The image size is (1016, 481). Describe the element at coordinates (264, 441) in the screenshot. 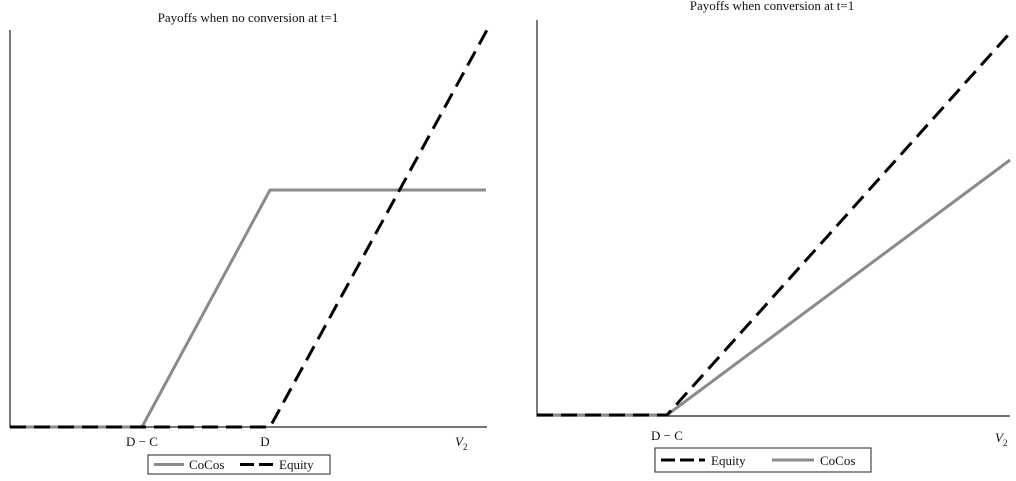

I see `x-label: D` at that location.